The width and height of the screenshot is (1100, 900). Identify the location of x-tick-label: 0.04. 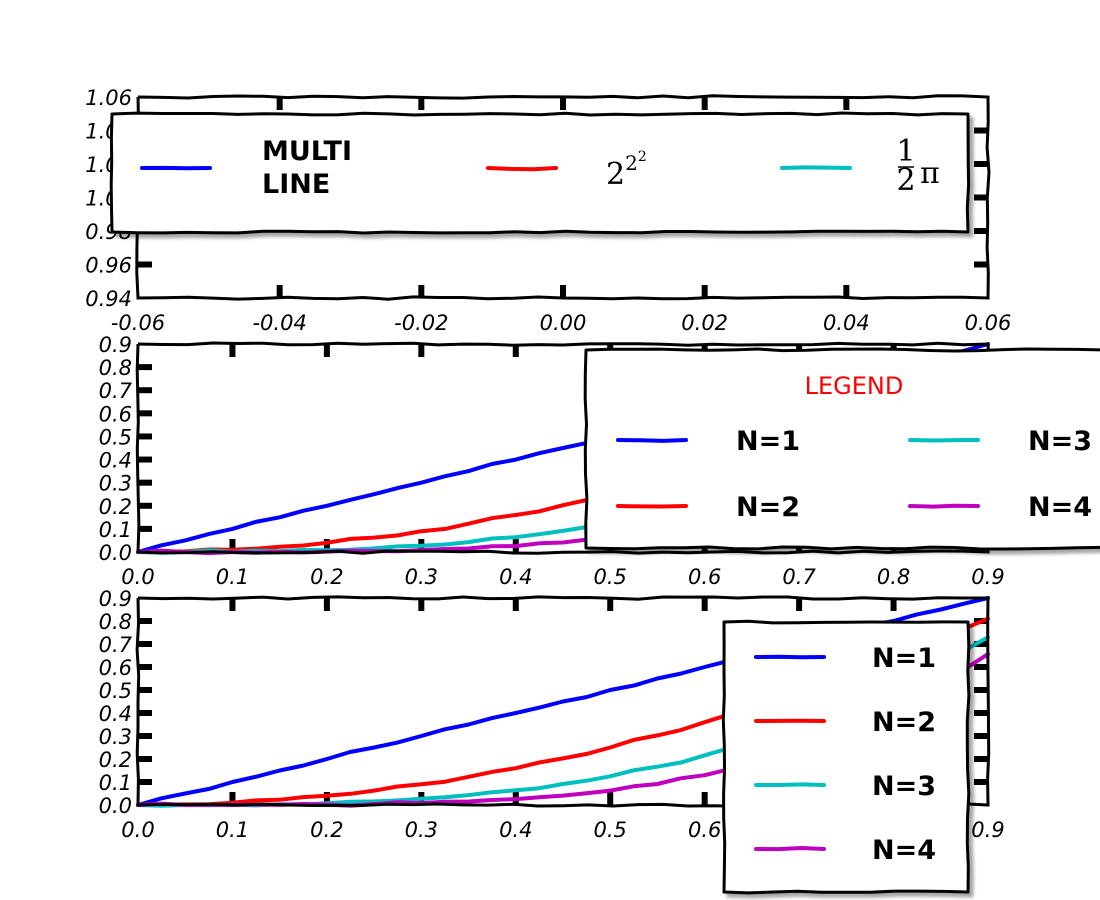
(846, 323).